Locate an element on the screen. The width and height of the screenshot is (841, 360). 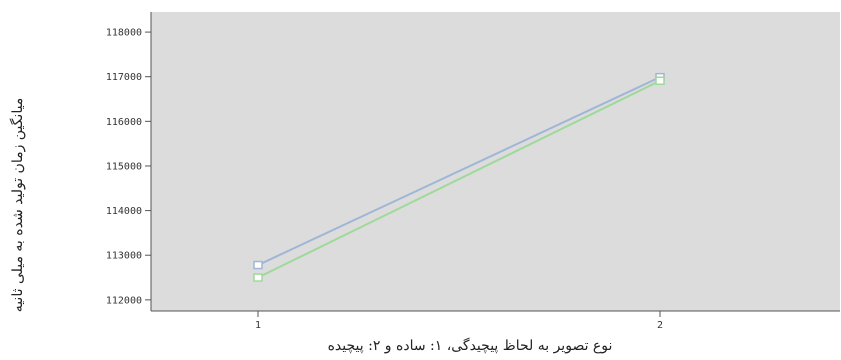
x-tick-label: 2 is located at coordinates (660, 325).